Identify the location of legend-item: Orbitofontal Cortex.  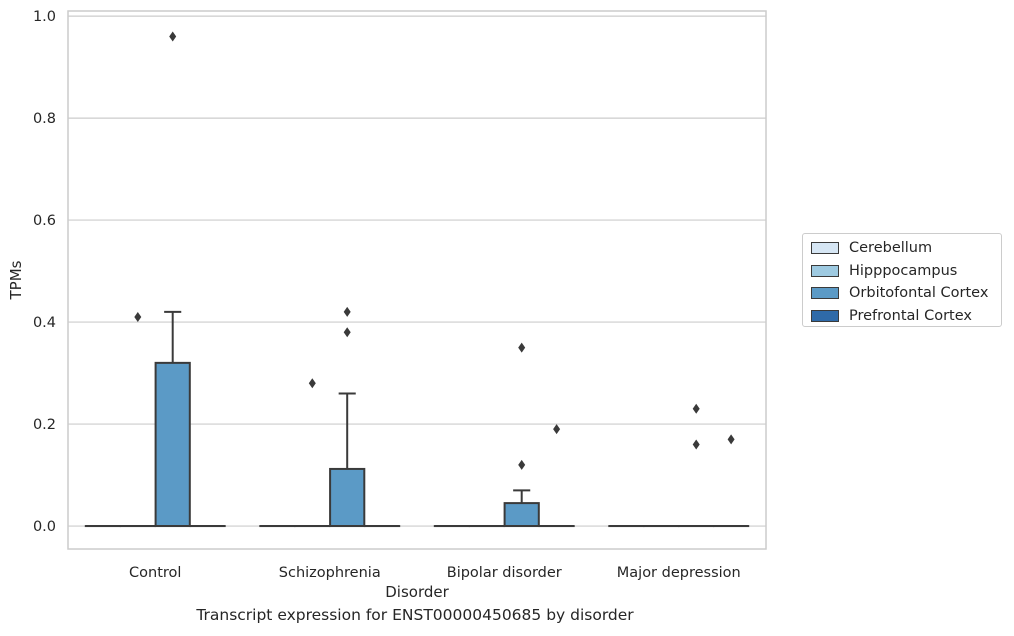
(906, 293).